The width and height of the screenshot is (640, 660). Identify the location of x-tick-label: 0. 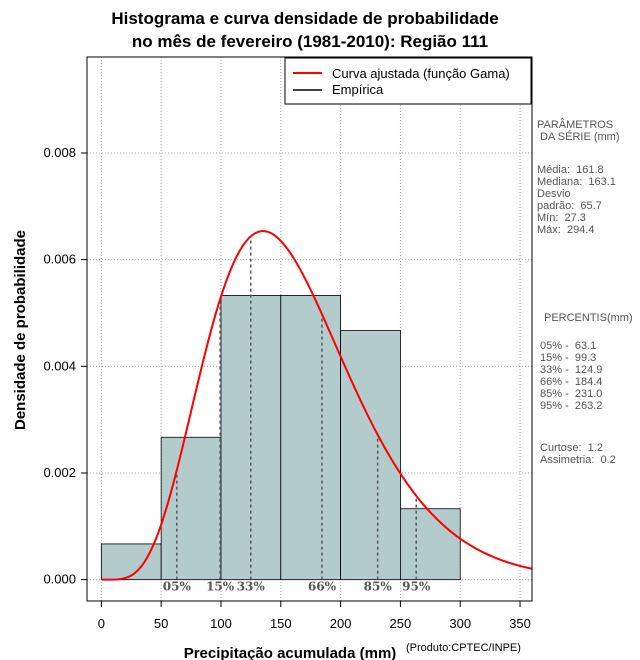
(101, 623).